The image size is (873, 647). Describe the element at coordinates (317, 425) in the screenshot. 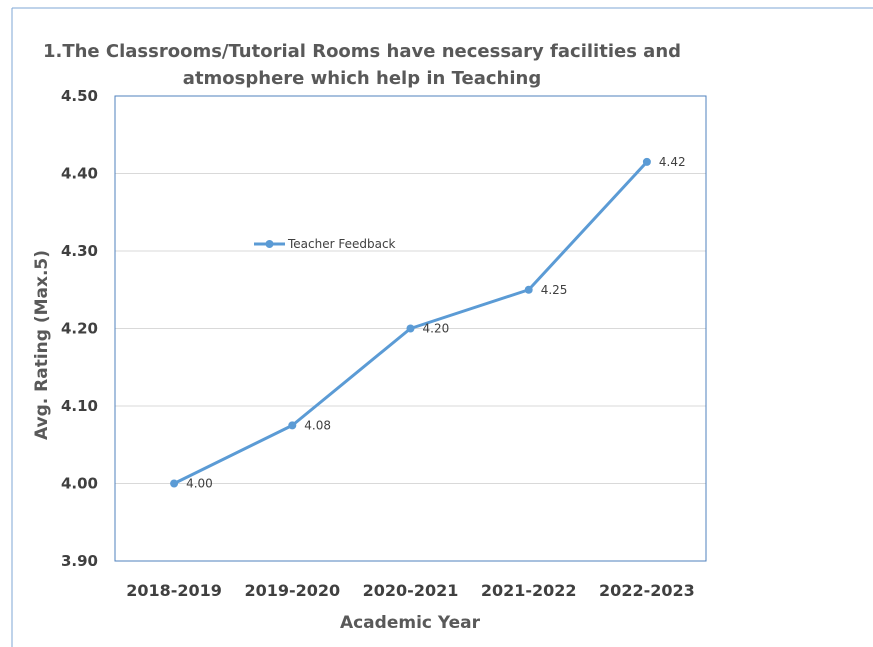

I see `data-label: 4.08` at that location.